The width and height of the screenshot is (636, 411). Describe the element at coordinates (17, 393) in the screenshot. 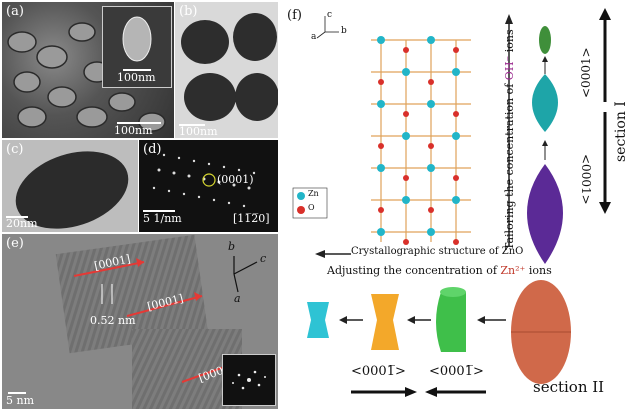

I see `panel-e-scale-bar` at that location.